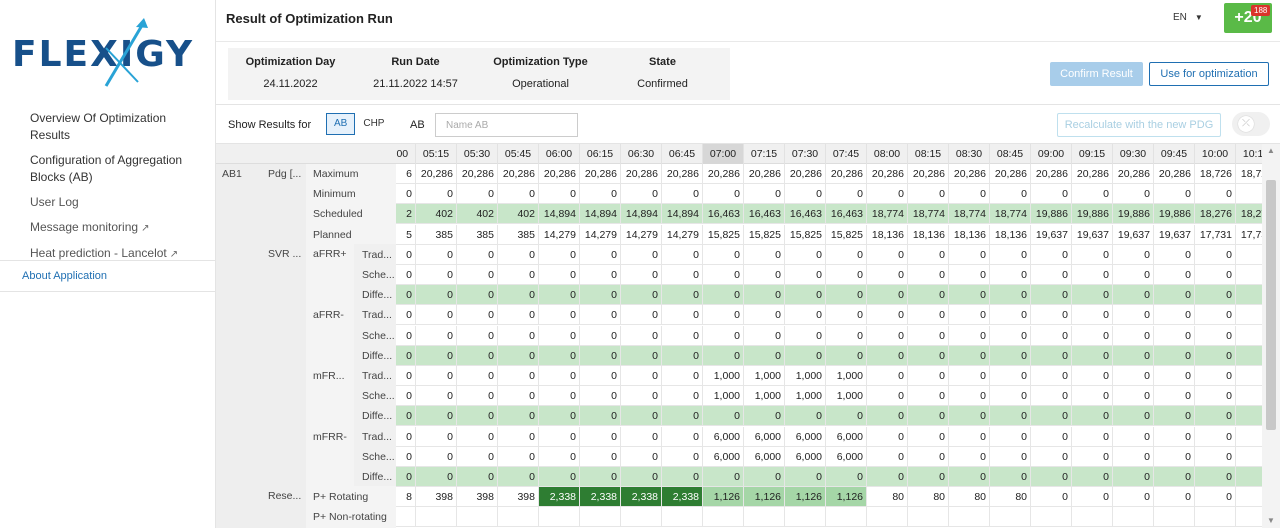 Image resolution: width=1280 pixels, height=528 pixels. I want to click on value-cell: 80, so click(969, 497).